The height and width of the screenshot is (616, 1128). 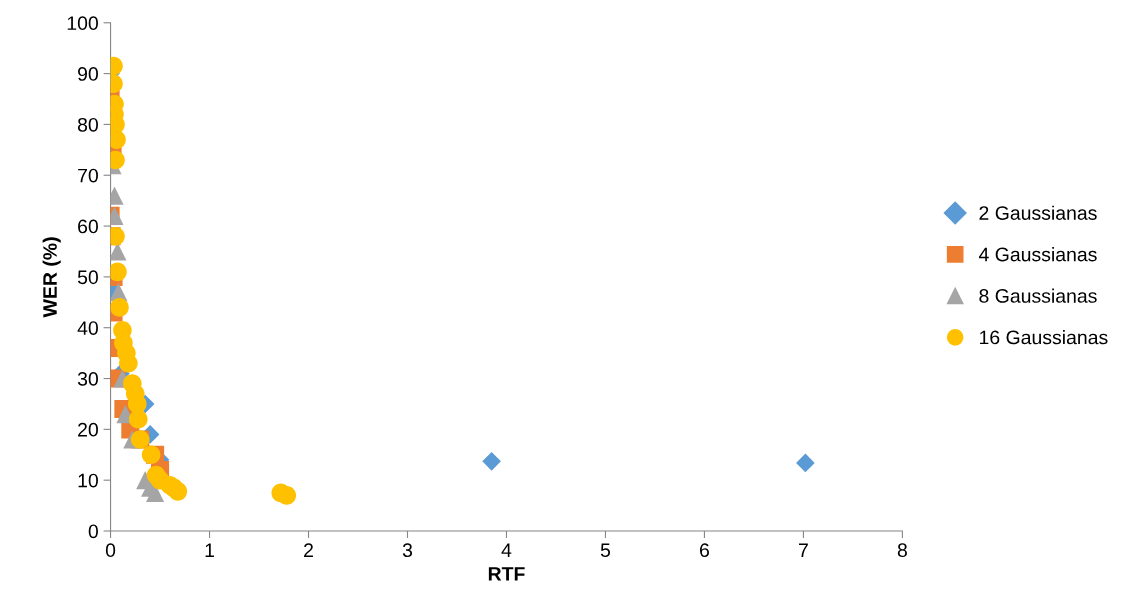 What do you see at coordinates (1038, 212) in the screenshot?
I see `legend-label: 2 Gaussianas` at bounding box center [1038, 212].